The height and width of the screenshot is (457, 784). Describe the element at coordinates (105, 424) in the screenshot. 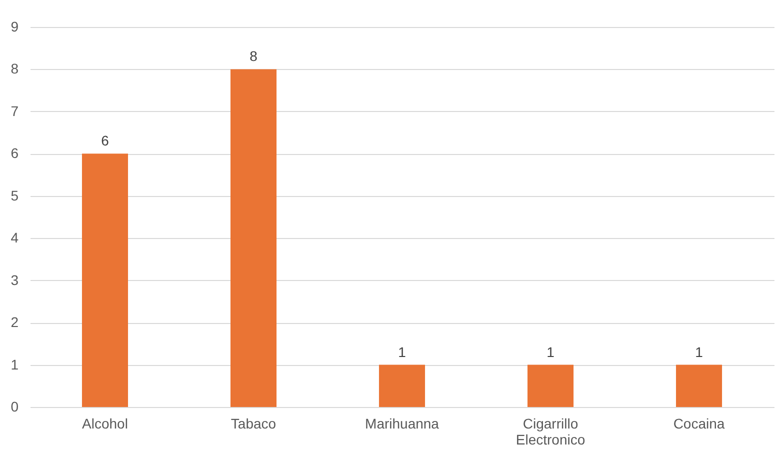

I see `x-tick-label: Alcohol` at that location.